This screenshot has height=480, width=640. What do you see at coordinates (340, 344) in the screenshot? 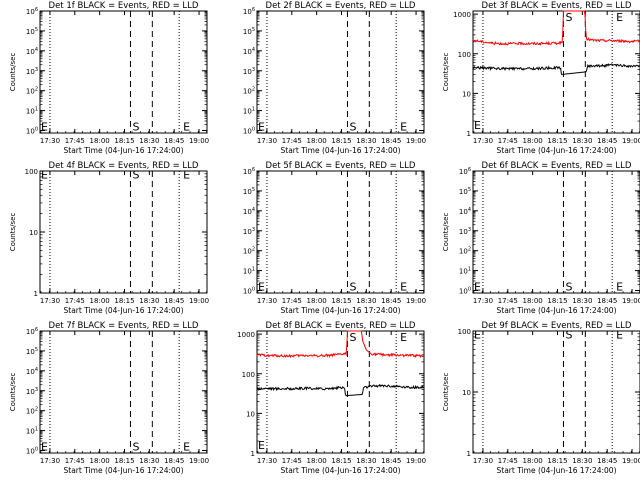
I see `series-line-lld` at bounding box center [340, 344].